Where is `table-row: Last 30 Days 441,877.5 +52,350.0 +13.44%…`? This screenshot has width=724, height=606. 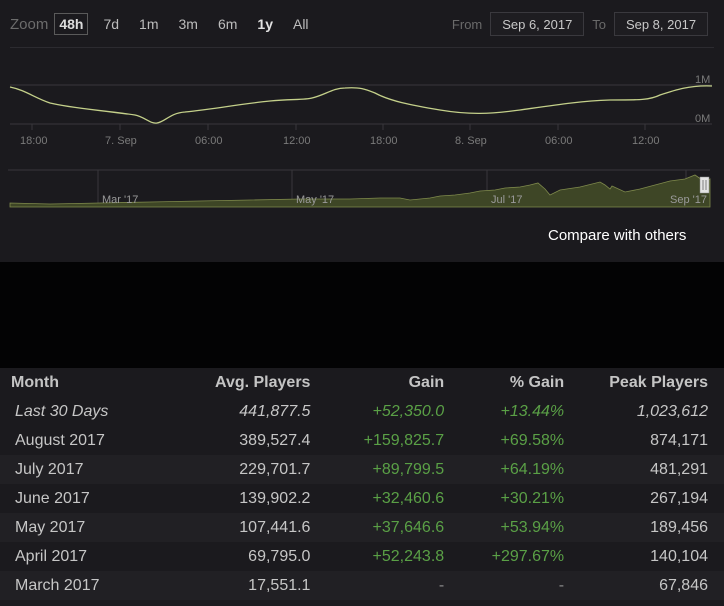 table-row: Last 30 Days 441,877.5 +52,350.0 +13.44%… is located at coordinates (362, 411).